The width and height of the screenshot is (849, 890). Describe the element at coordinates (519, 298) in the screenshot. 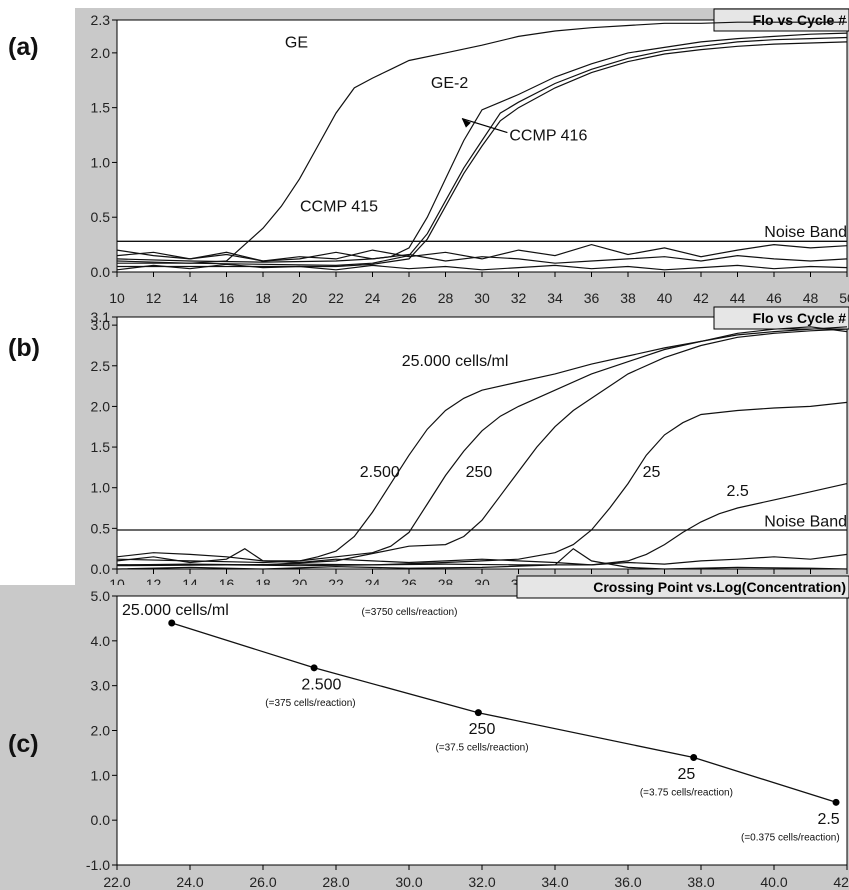

I see `x-tick-label: 32` at that location.